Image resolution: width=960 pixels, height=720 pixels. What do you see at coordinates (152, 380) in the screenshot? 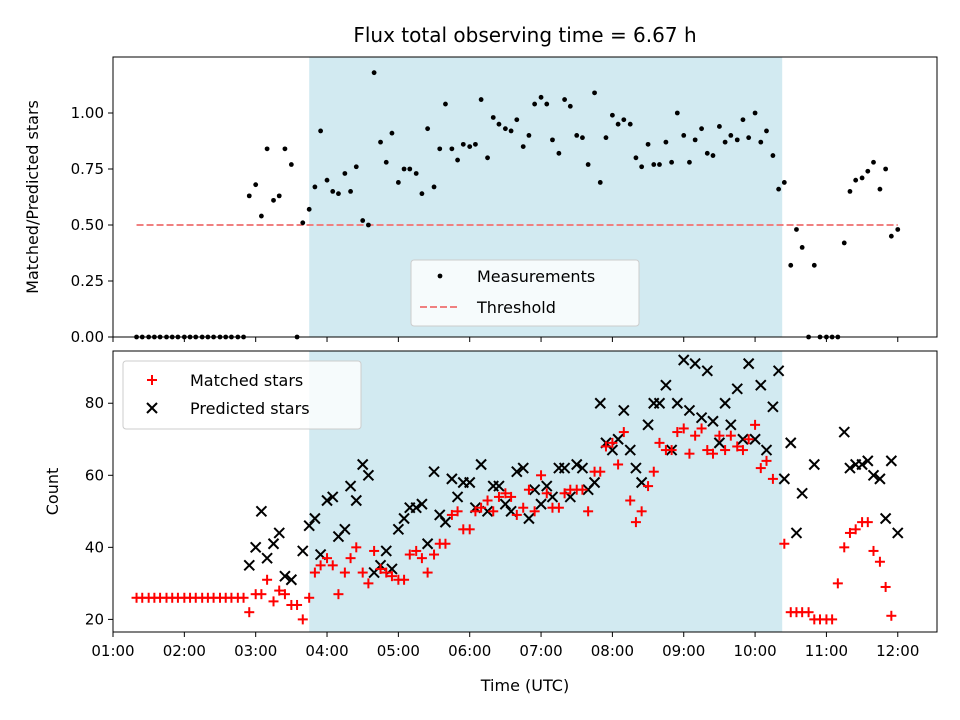
I see `legend-plus` at bounding box center [152, 380].